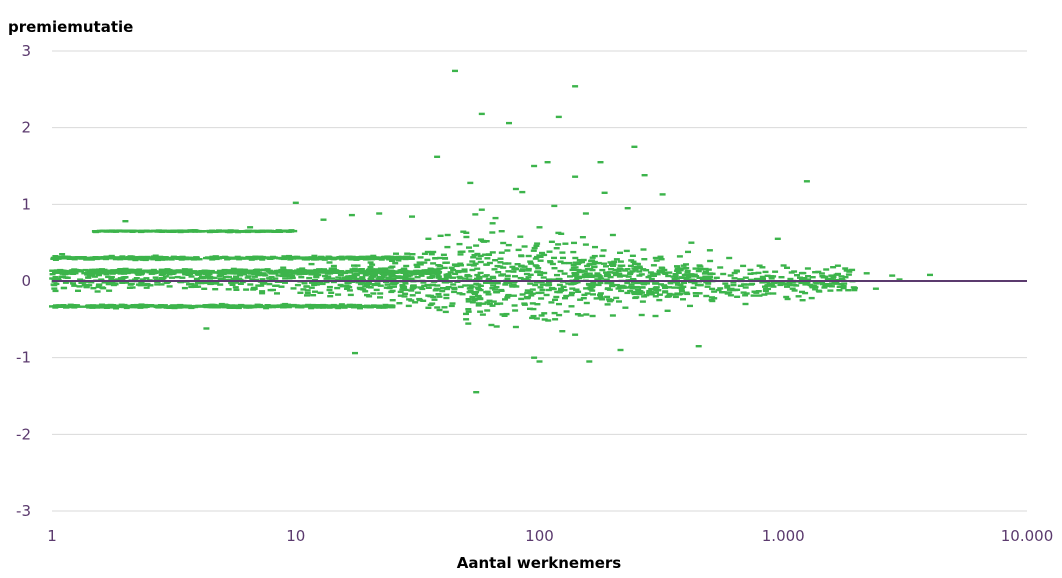  What do you see at coordinates (70, 27) in the screenshot?
I see `y-axis-title: premiemutatie` at bounding box center [70, 27].